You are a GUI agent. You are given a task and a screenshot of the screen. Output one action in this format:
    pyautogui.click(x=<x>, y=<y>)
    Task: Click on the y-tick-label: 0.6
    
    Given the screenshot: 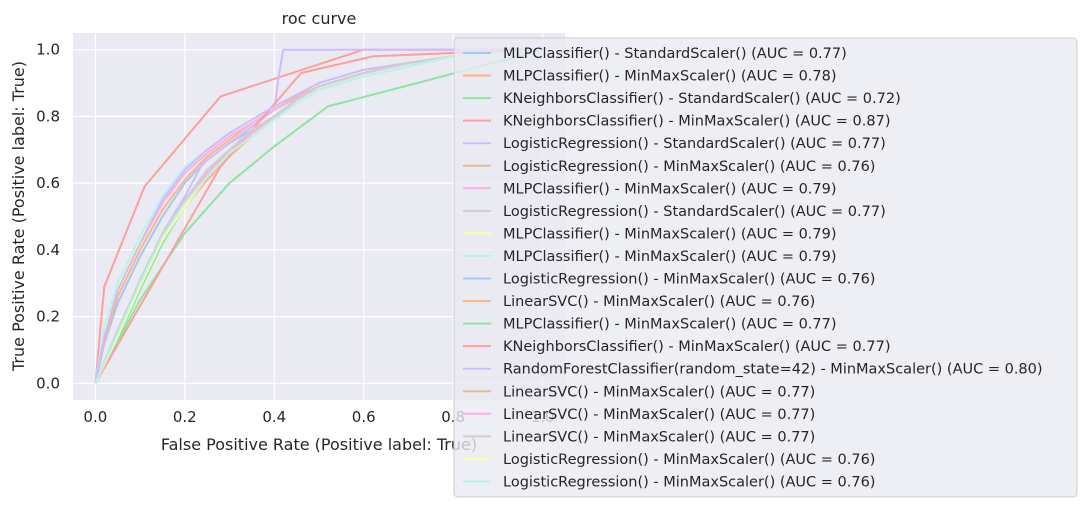 What is the action you would take?
    pyautogui.click(x=48, y=183)
    